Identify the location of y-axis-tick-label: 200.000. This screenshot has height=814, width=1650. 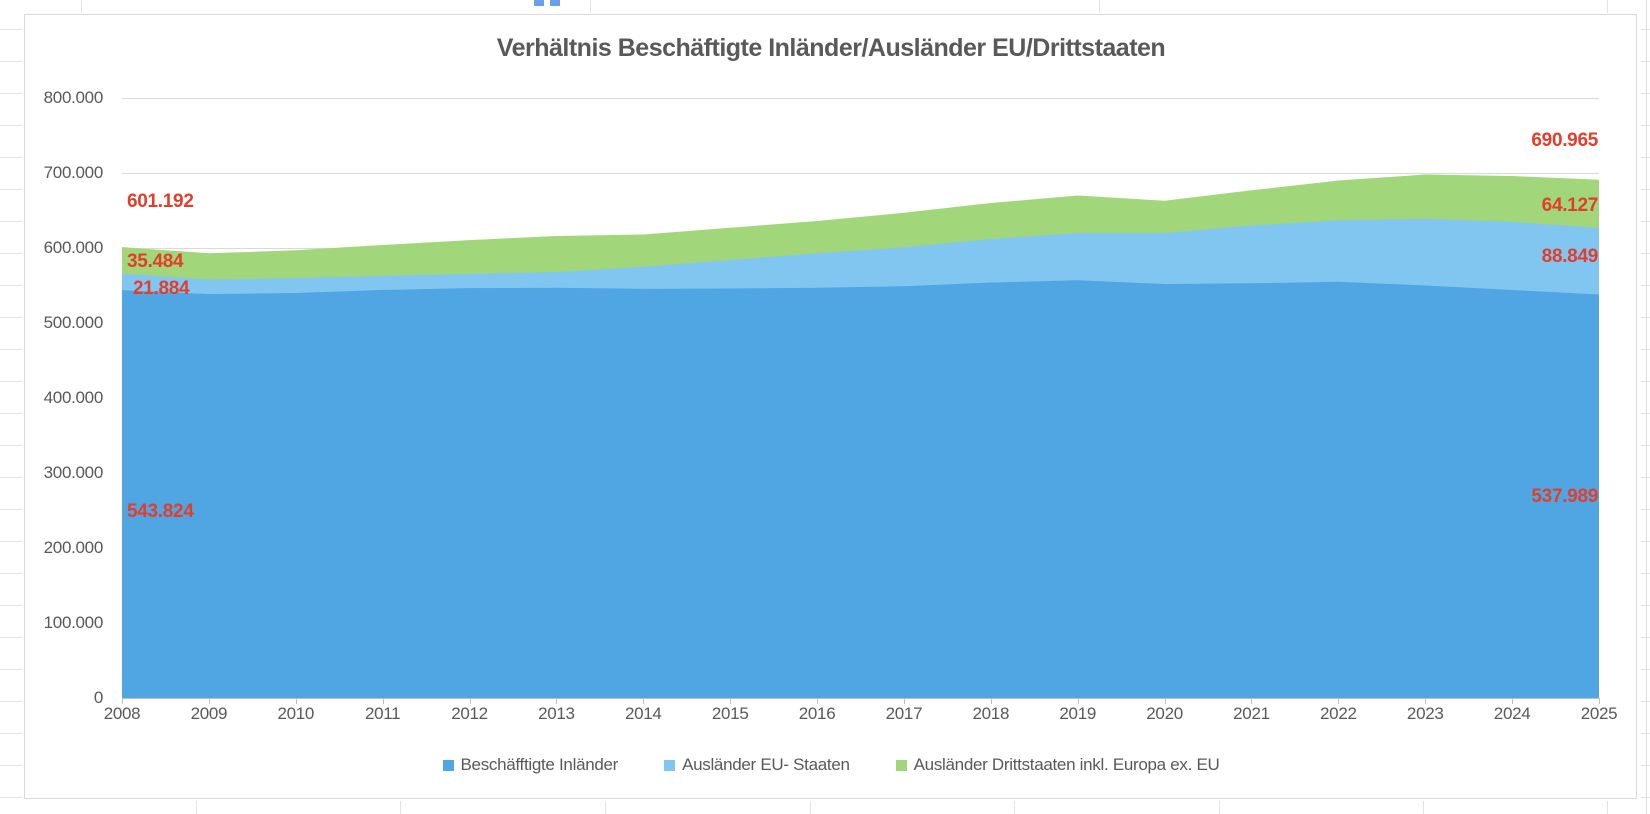
(73, 547).